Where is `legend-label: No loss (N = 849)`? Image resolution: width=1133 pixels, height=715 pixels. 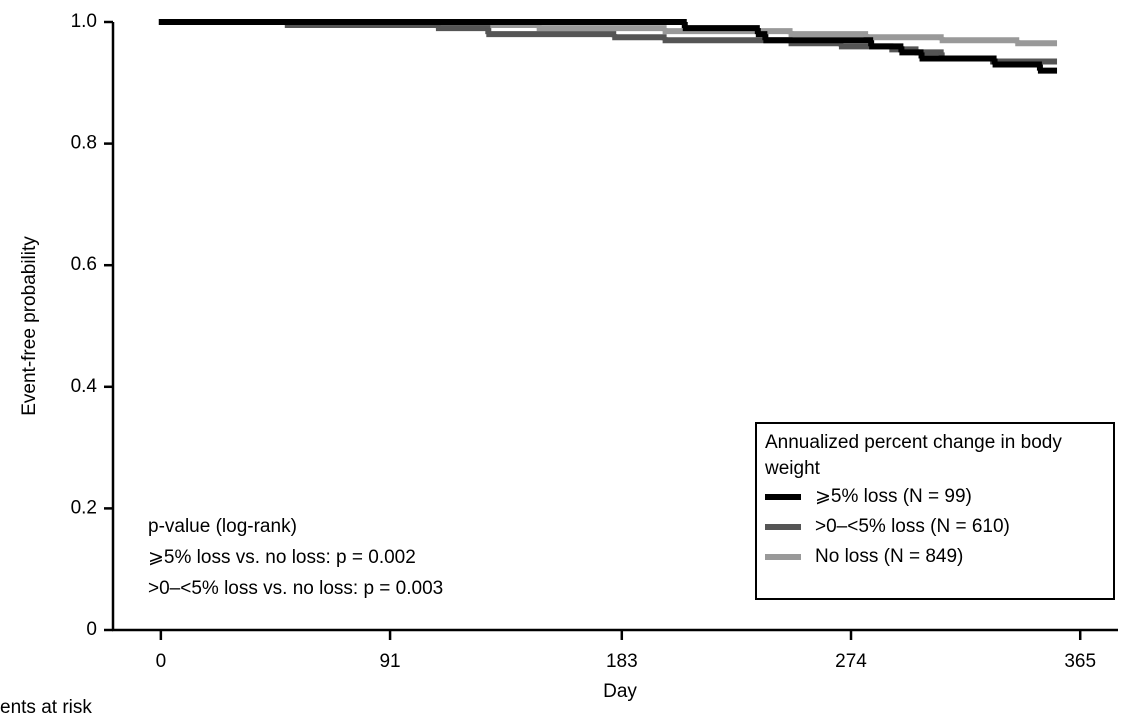 legend-label: No loss (N = 849) is located at coordinates (889, 556).